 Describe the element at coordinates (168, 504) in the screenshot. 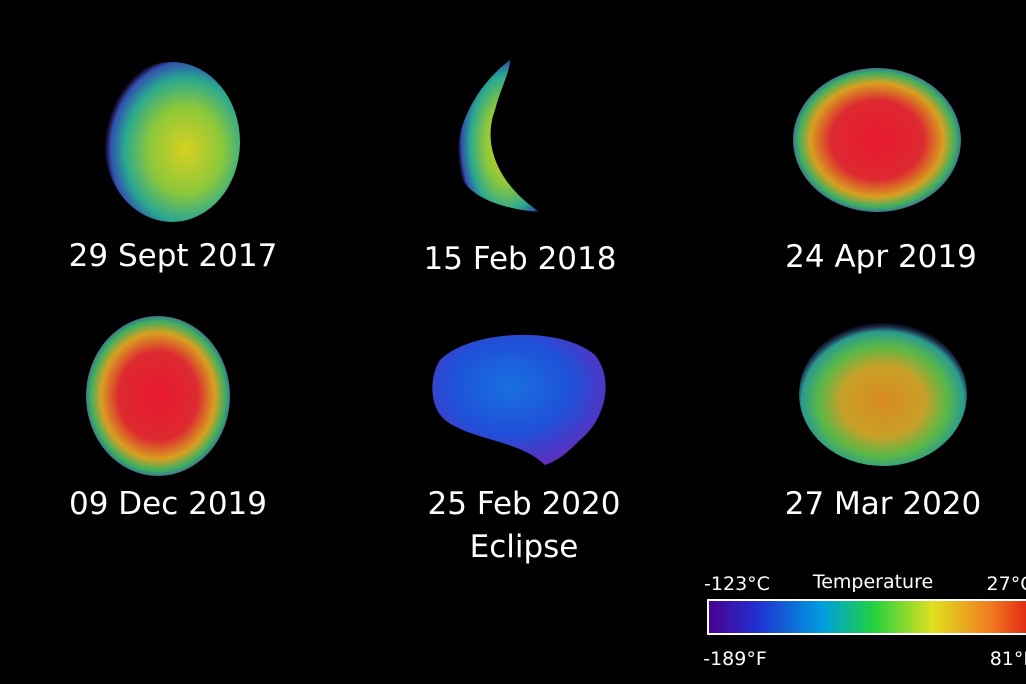

I see `panel-label: 09 Dec 2019` at that location.